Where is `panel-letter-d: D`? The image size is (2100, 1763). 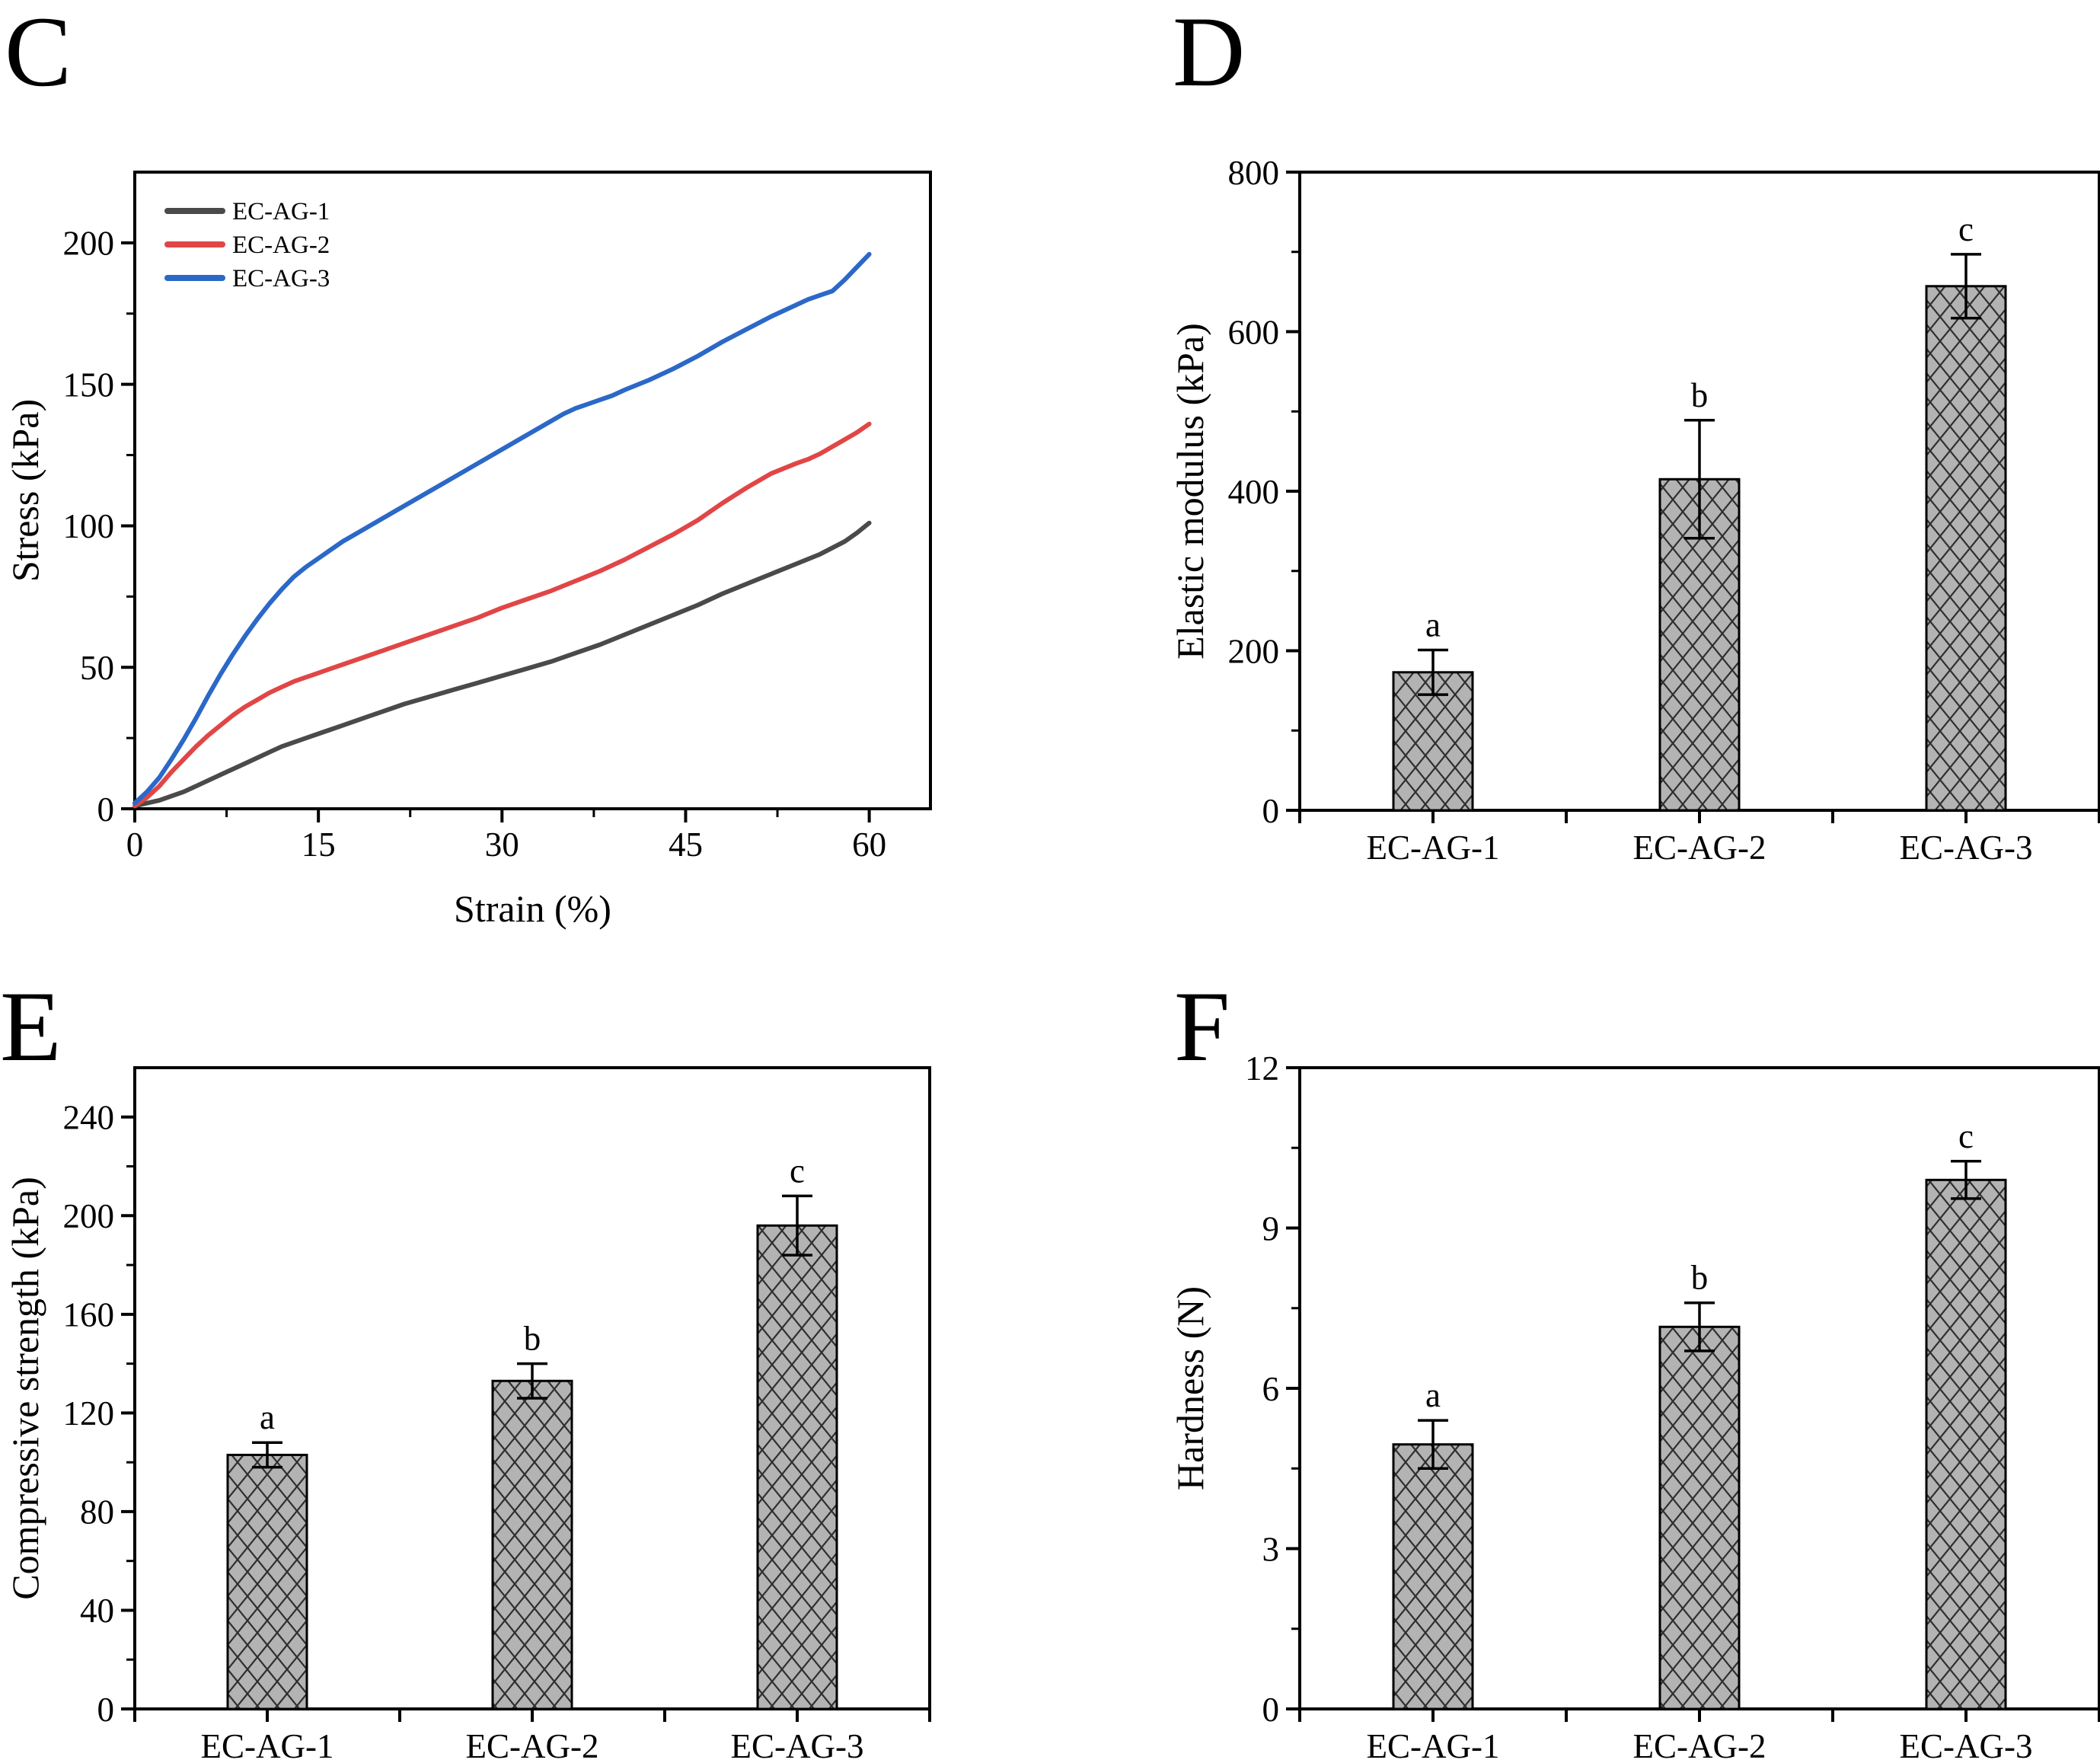
panel-letter-d: D is located at coordinates (1209, 53).